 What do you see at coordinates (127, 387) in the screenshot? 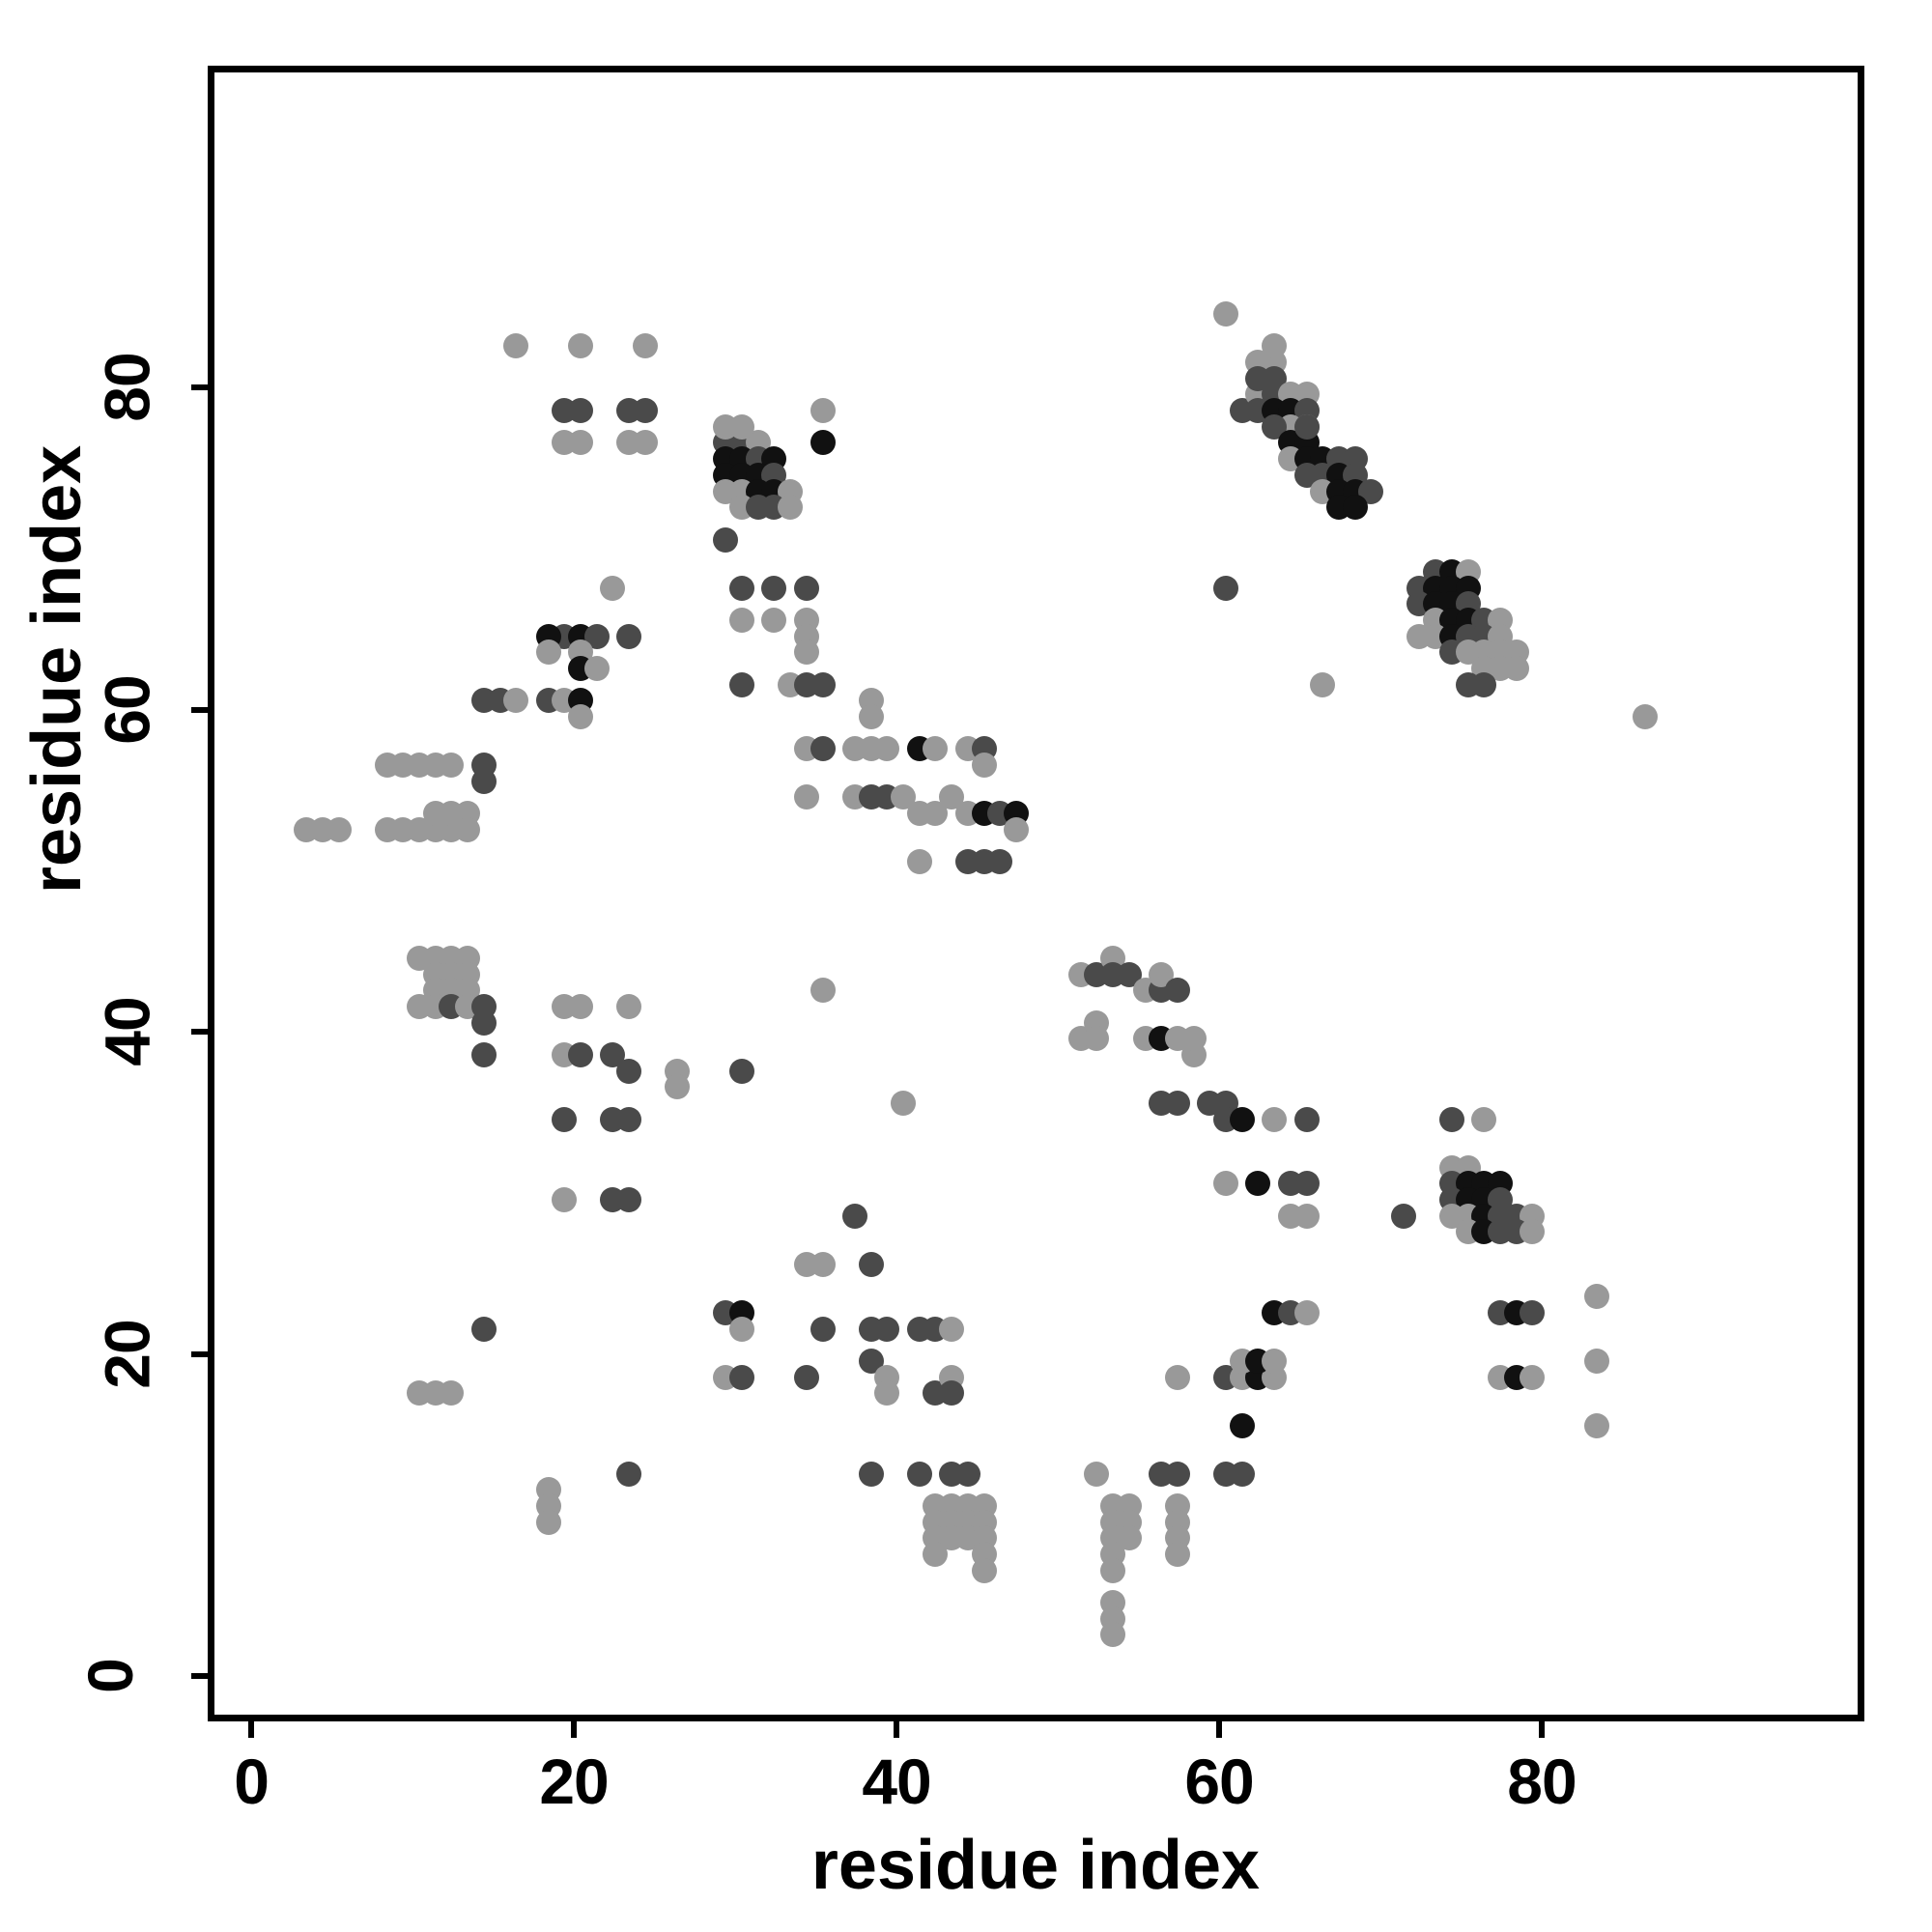
I see `y-tick-label: 80` at bounding box center [127, 387].